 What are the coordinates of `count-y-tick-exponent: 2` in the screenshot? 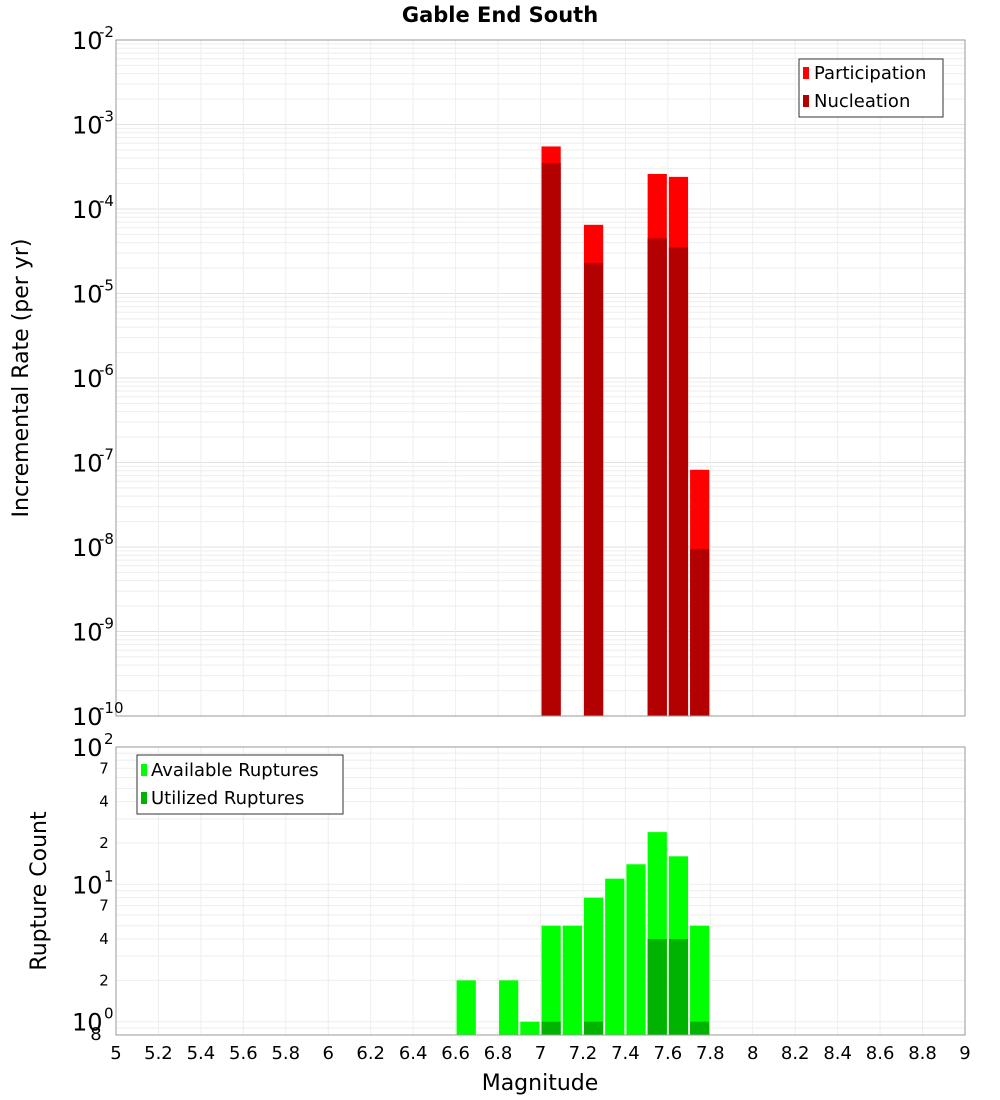 It's located at (109, 739).